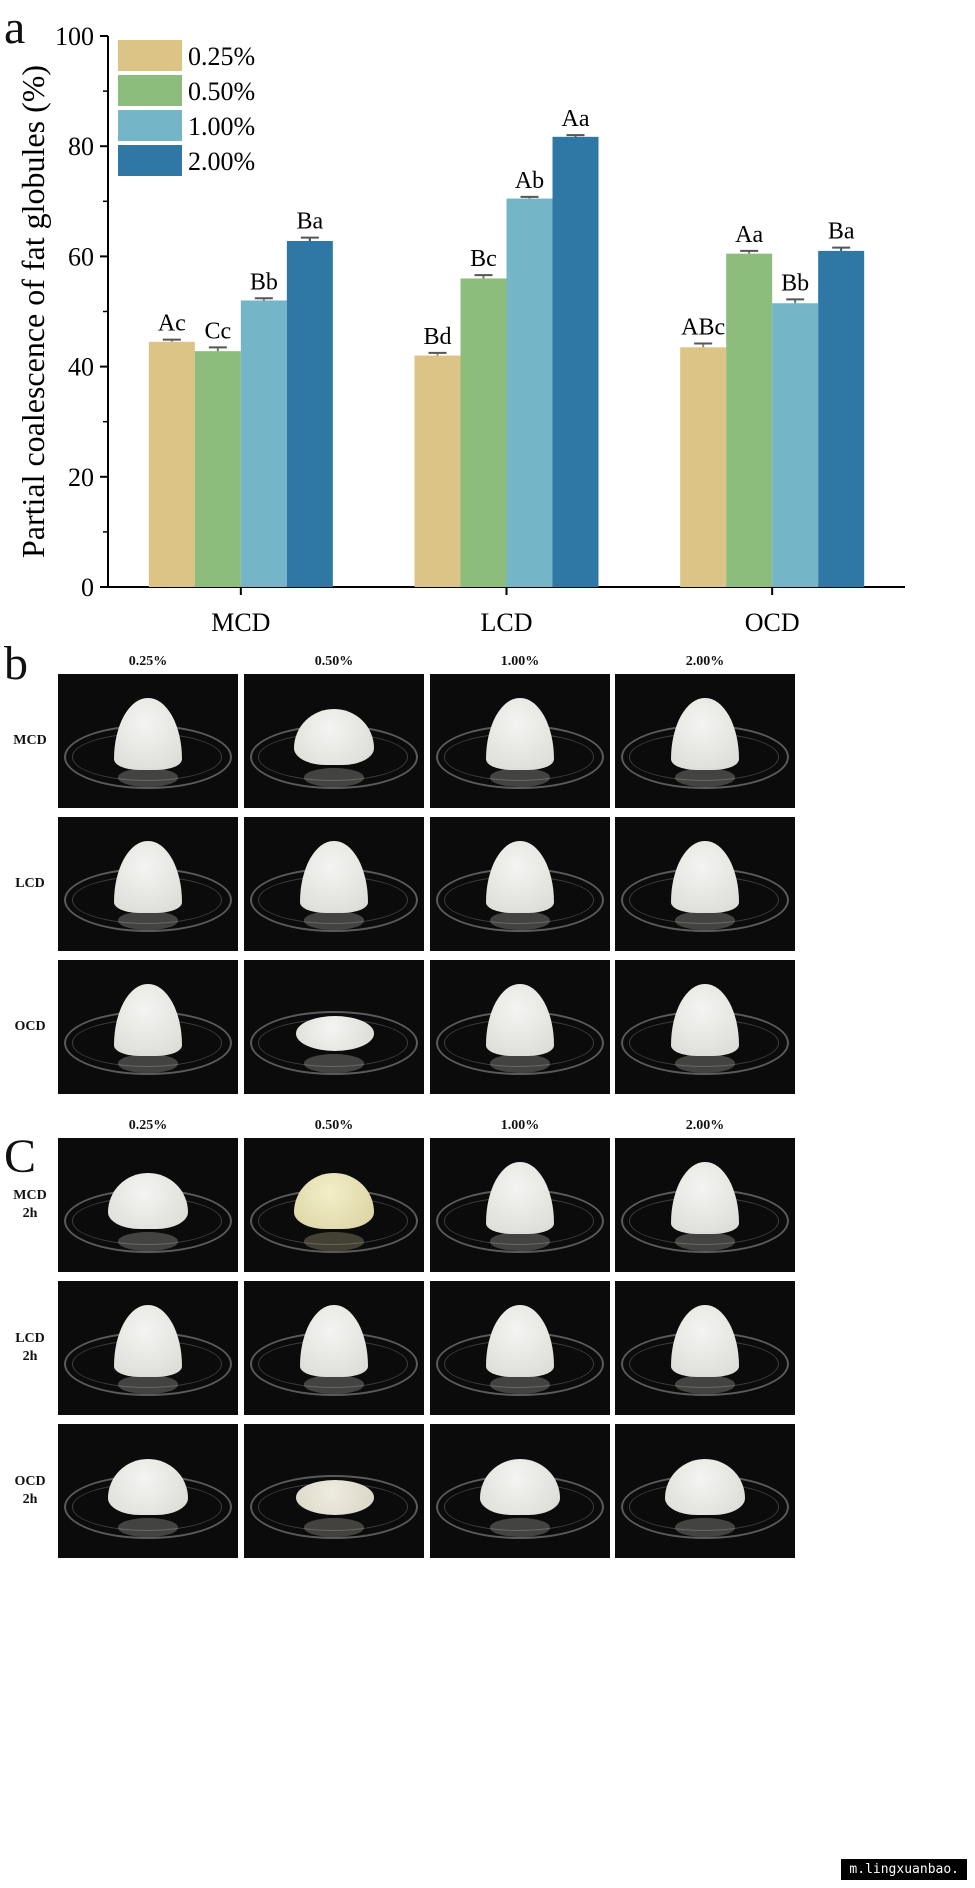 Image resolution: width=975 pixels, height=1888 pixels. I want to click on data-label: Bd, so click(437, 337).